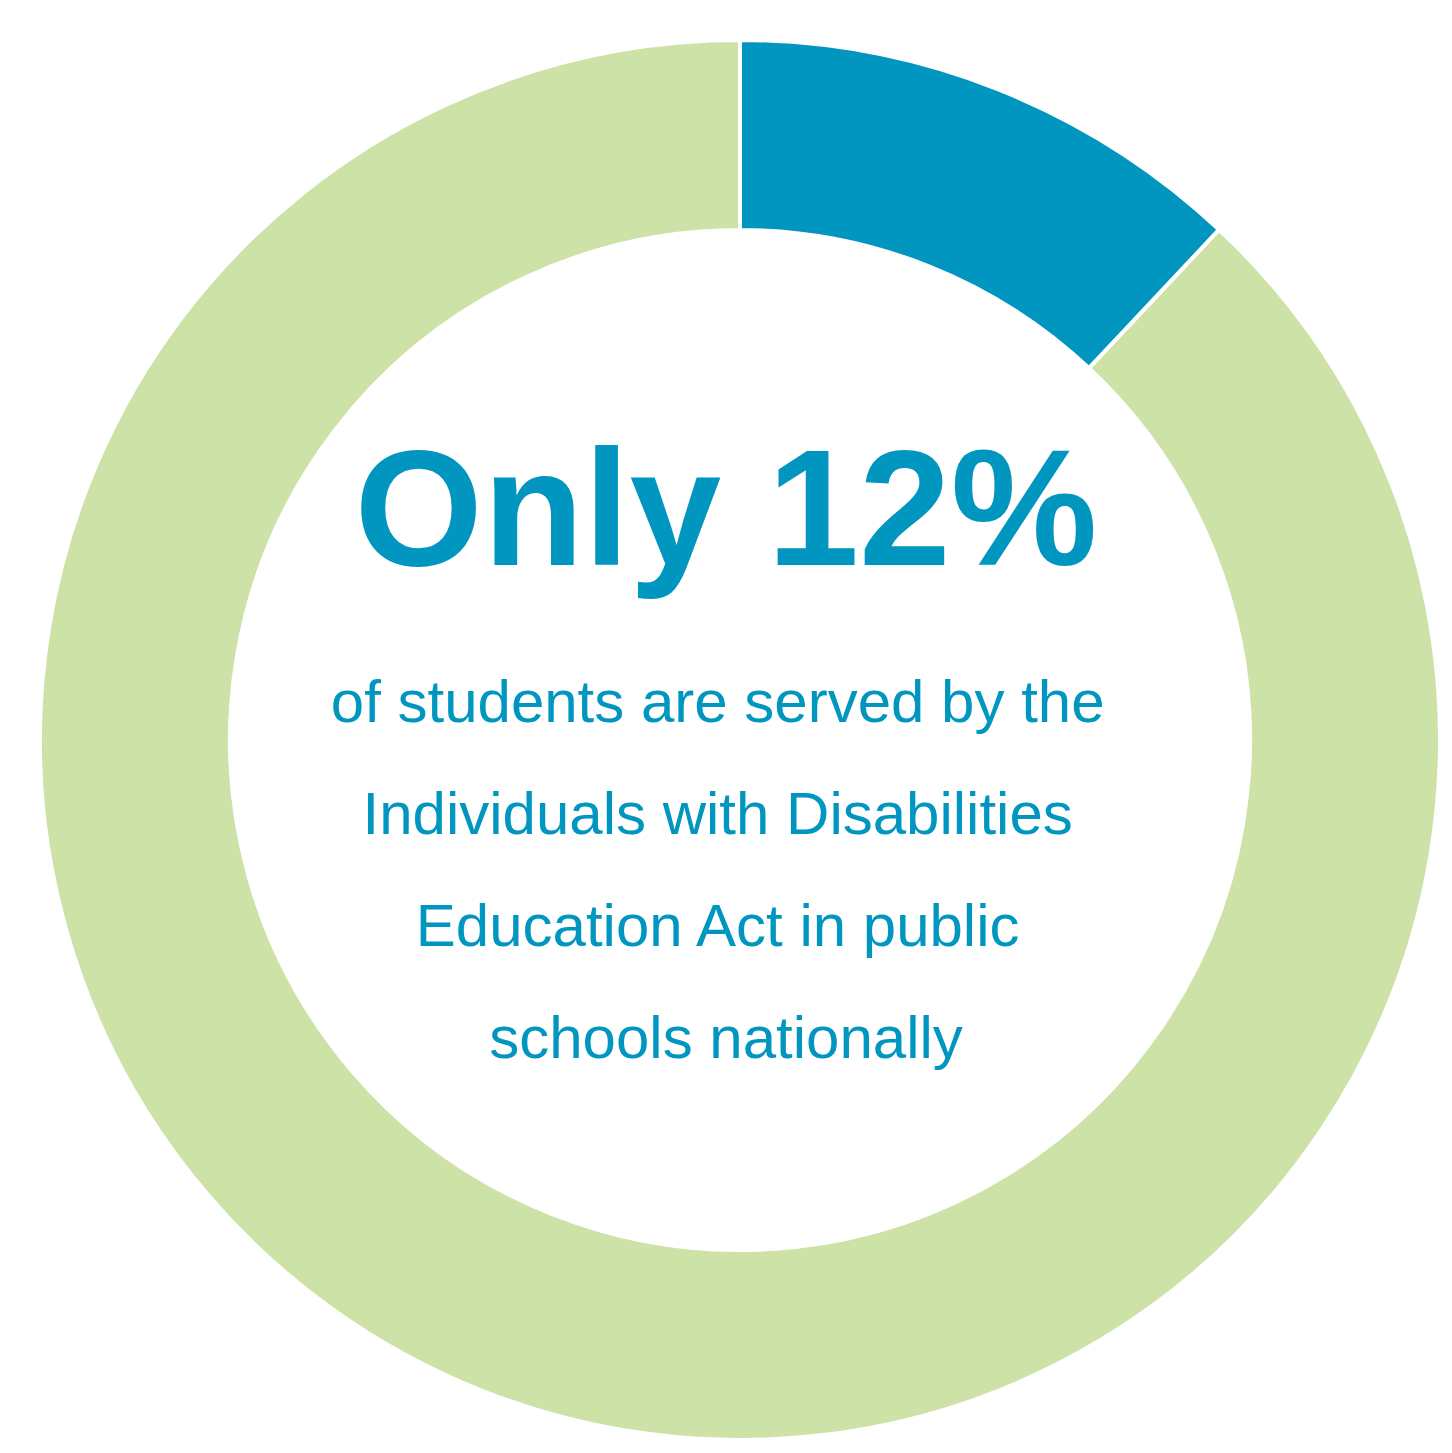 The height and width of the screenshot is (1453, 1452). Describe the element at coordinates (726, 507) in the screenshot. I see `text: Only 12%` at that location.